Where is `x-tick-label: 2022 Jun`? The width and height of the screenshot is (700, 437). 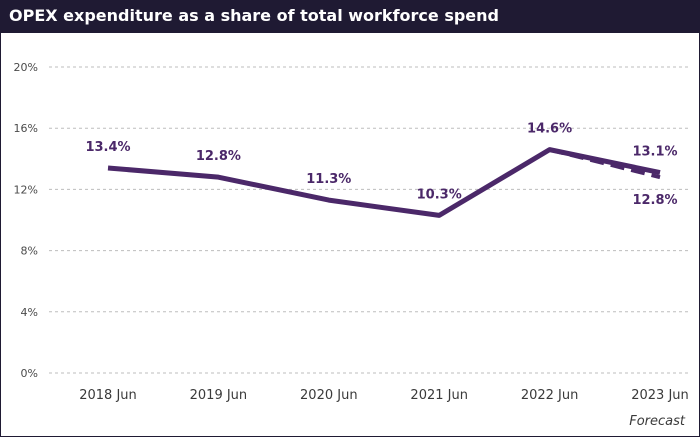
x-tick-label: 2022 Jun is located at coordinates (550, 395).